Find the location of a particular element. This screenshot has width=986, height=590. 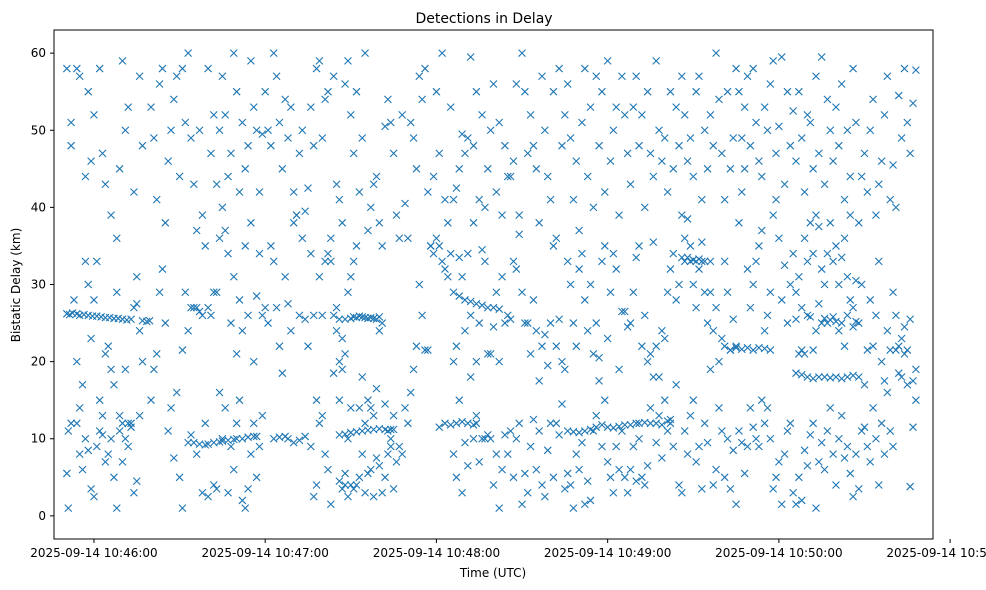

y-tick-label: 50 is located at coordinates (38, 130).